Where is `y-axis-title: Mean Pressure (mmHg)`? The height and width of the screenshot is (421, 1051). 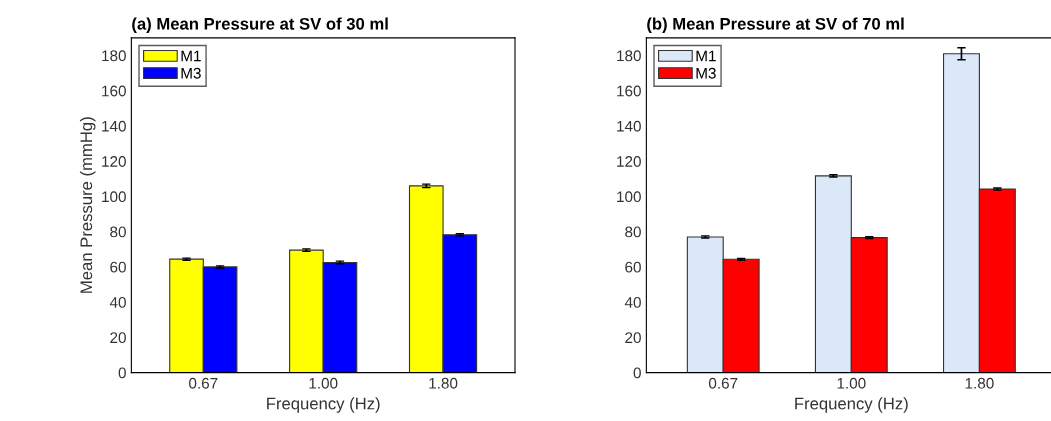
y-axis-title: Mean Pressure (mmHg) is located at coordinates (87, 205).